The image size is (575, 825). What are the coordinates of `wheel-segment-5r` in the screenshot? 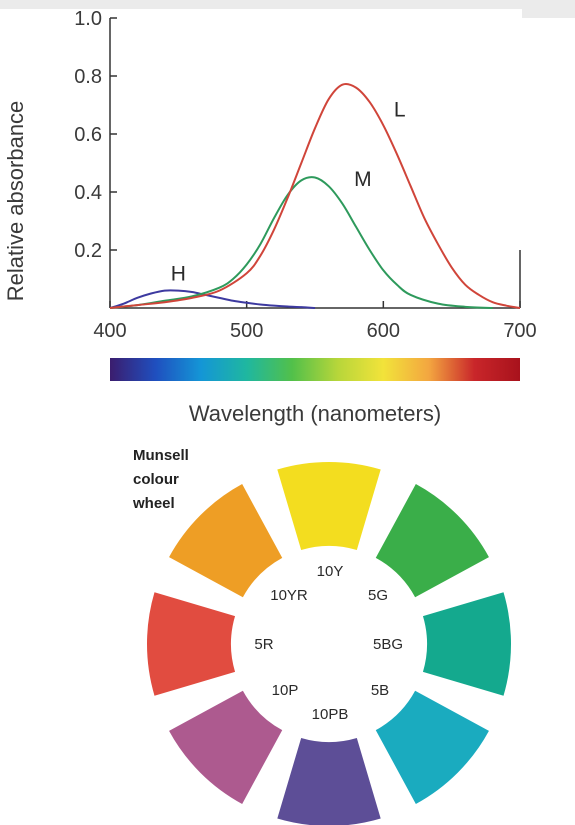 It's located at (191, 644).